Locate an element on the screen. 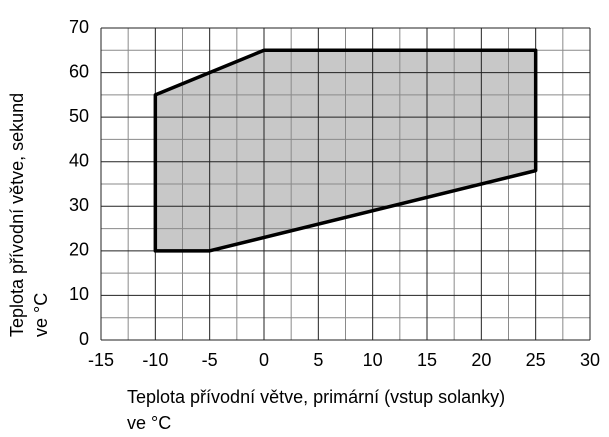  y-tick-label: 50 is located at coordinates (79, 116).